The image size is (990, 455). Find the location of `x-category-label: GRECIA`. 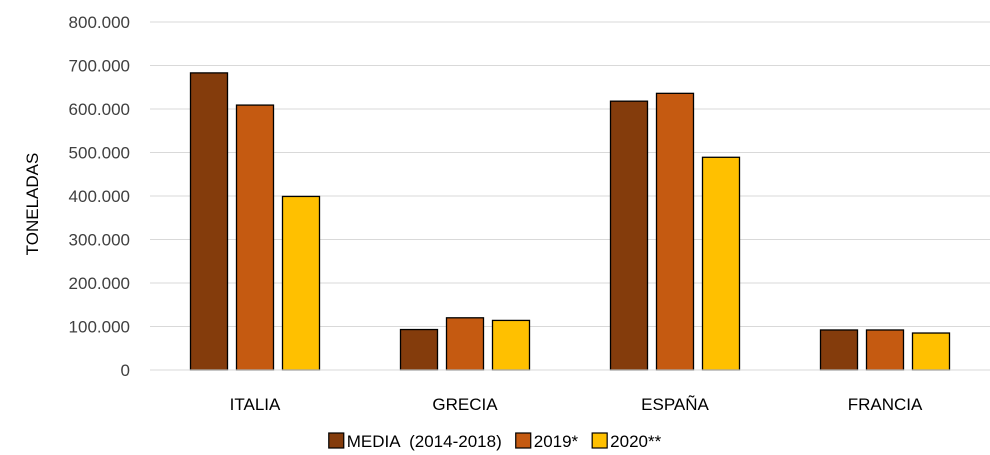

x-category-label: GRECIA is located at coordinates (465, 404).